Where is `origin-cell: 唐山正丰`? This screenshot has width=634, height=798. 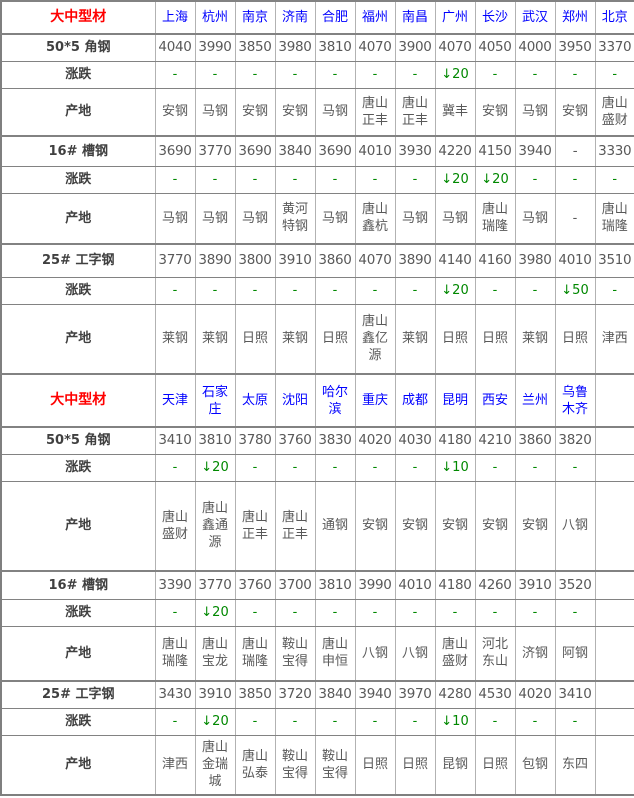 origin-cell: 唐山正丰 is located at coordinates (295, 526).